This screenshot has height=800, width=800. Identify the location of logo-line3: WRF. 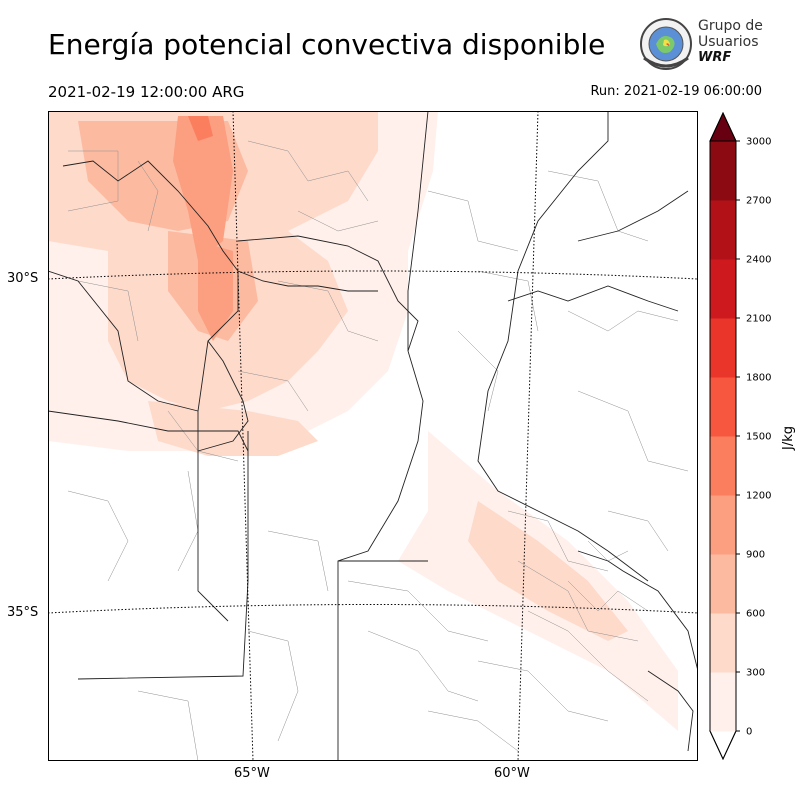
(715, 57).